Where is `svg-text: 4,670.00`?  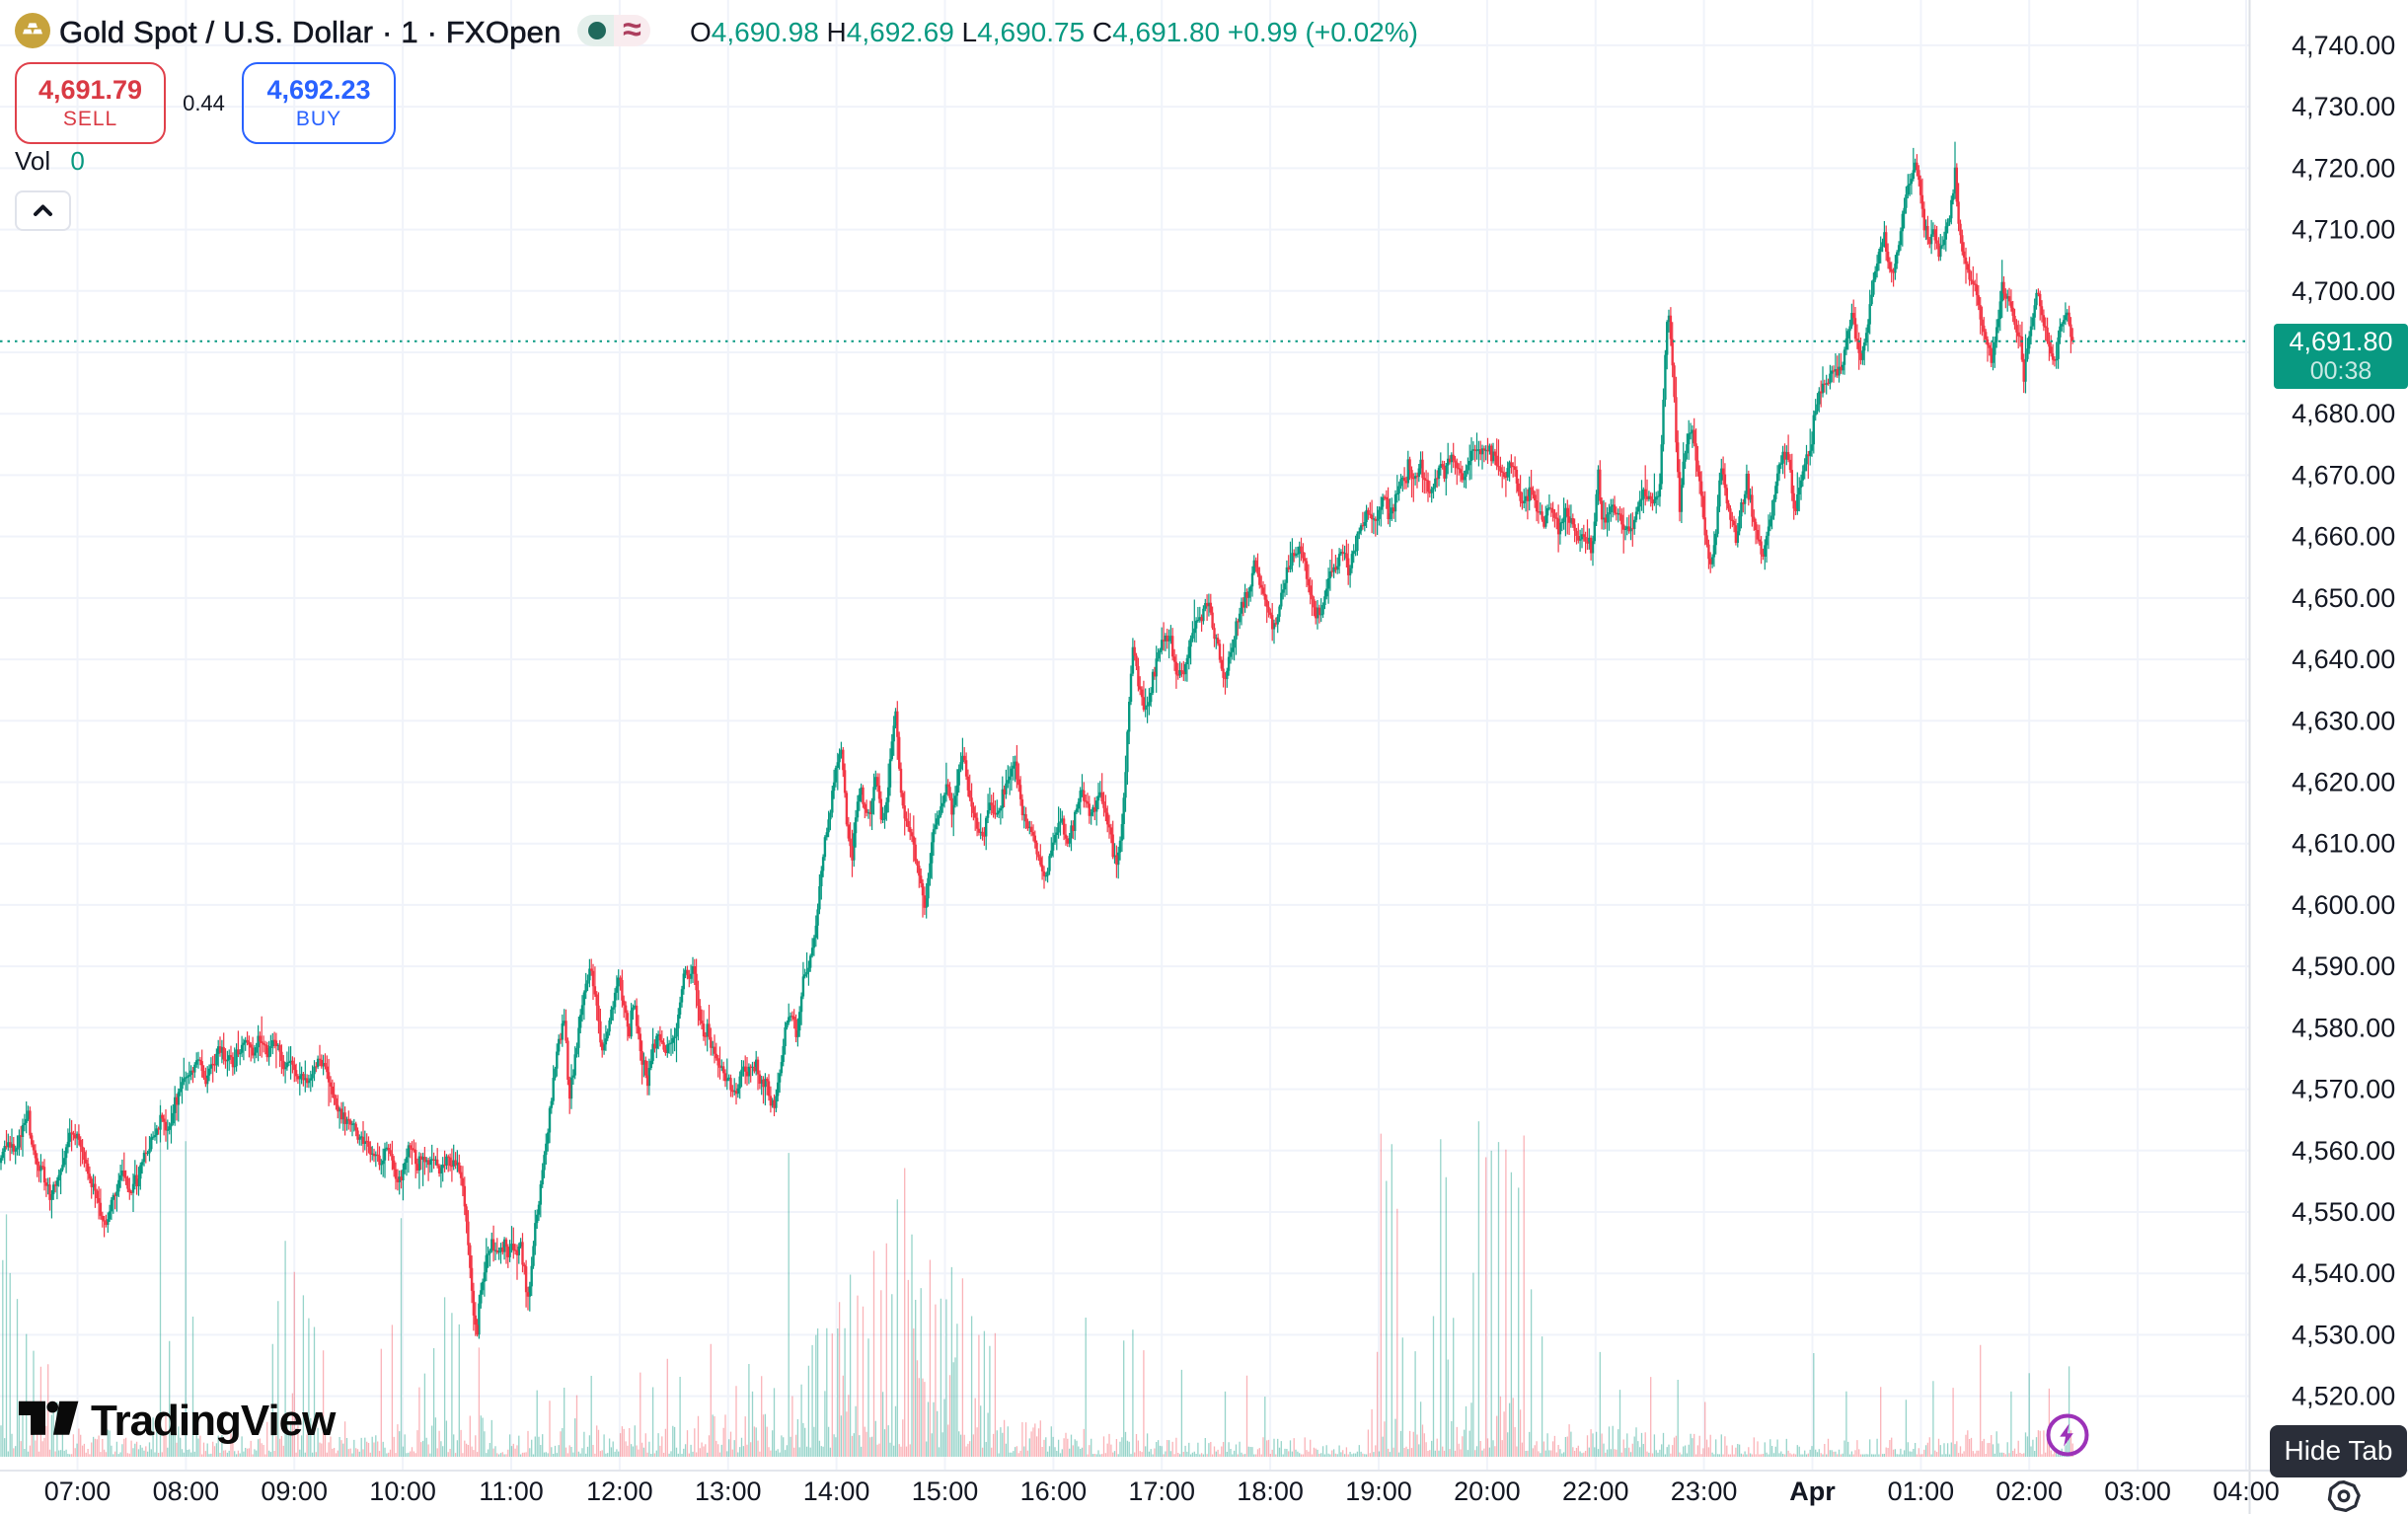 svg-text: 4,670.00 is located at coordinates (2344, 475).